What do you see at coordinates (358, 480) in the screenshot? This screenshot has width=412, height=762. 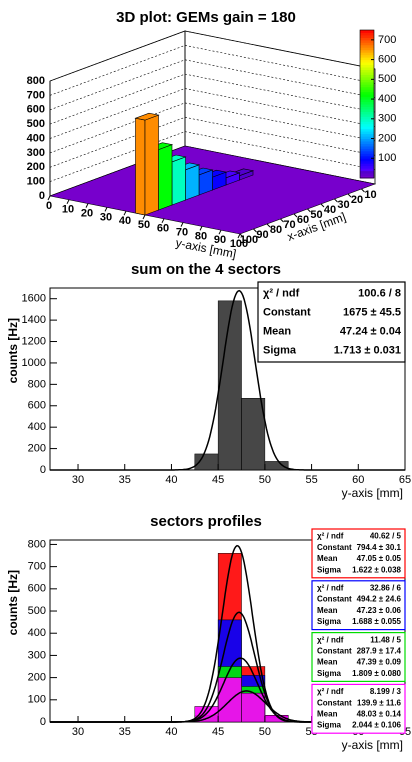 I see `x-tick-label: 60` at bounding box center [358, 480].